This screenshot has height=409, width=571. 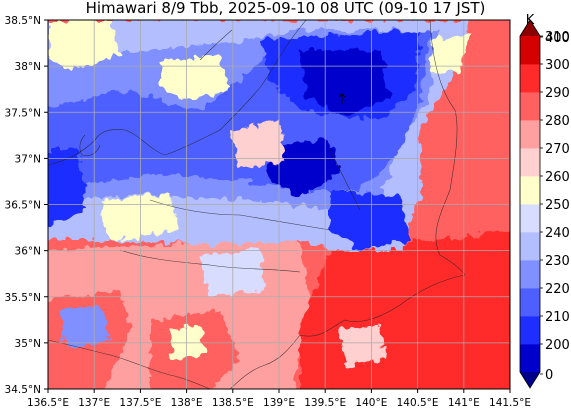 I want to click on y-tick-label: 37°N, so click(x=28, y=159).